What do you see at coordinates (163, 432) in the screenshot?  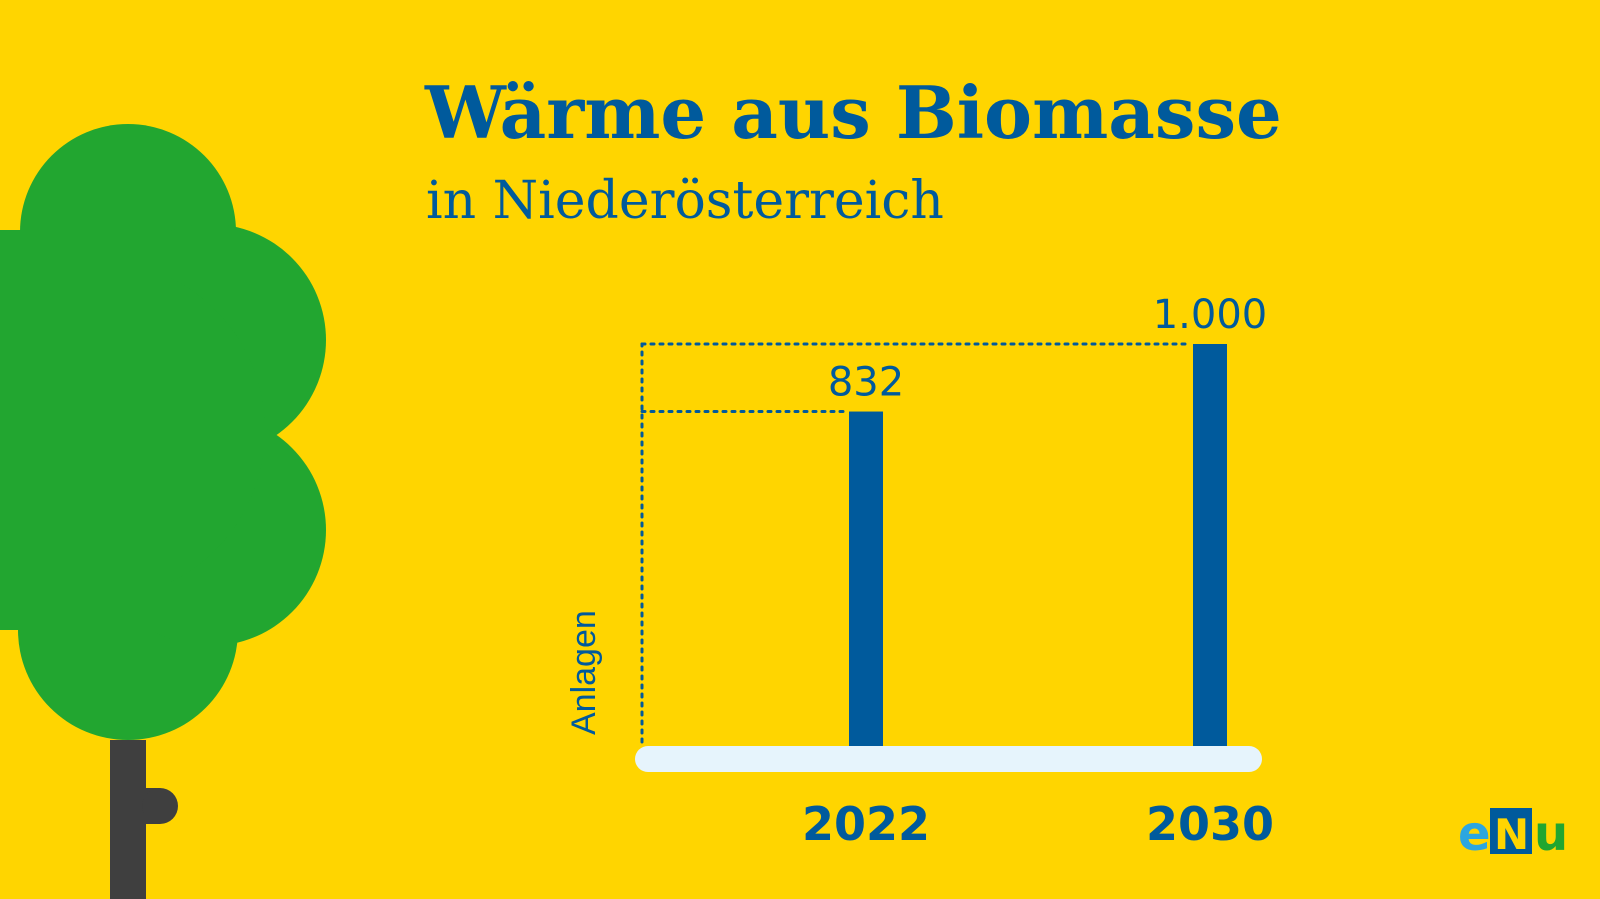 I see `tree-crown` at bounding box center [163, 432].